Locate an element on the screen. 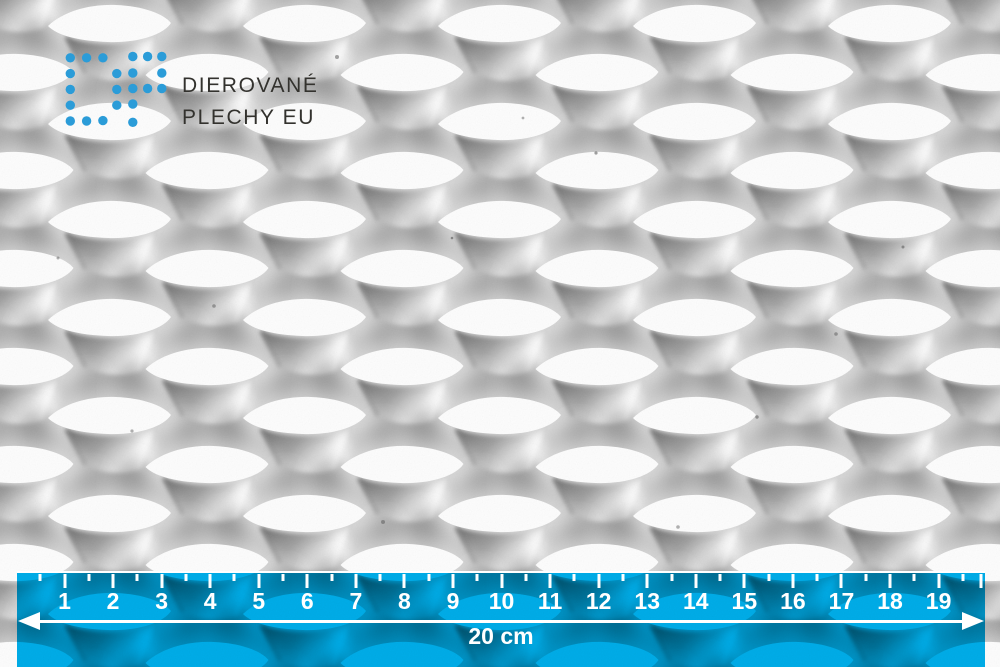 This screenshot has height=667, width=1000. ruler-number: 5 is located at coordinates (259, 601).